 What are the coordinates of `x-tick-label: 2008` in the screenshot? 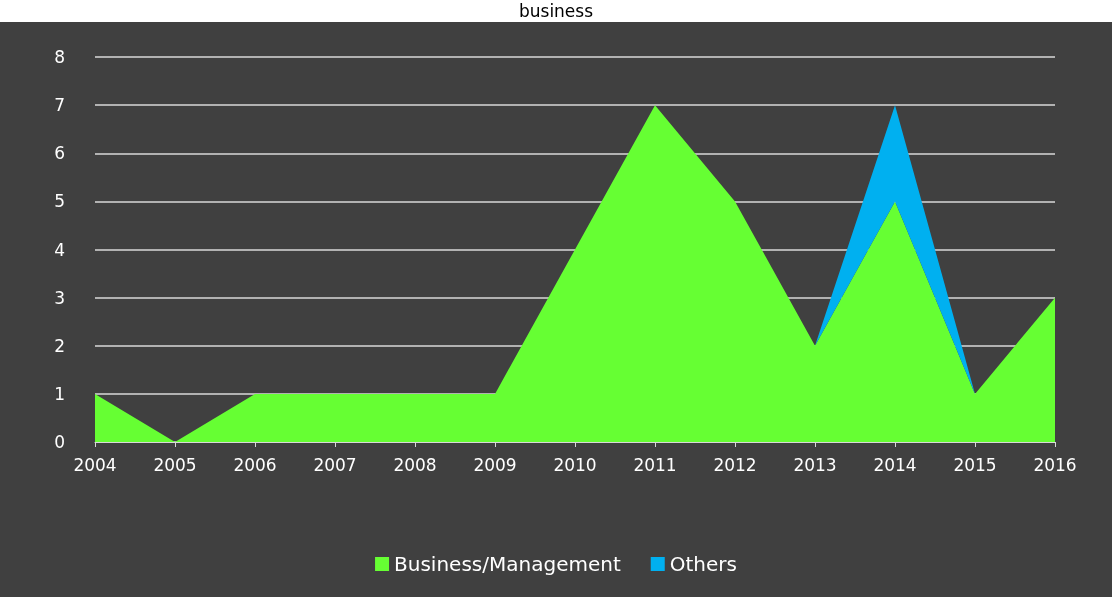 It's located at (415, 464).